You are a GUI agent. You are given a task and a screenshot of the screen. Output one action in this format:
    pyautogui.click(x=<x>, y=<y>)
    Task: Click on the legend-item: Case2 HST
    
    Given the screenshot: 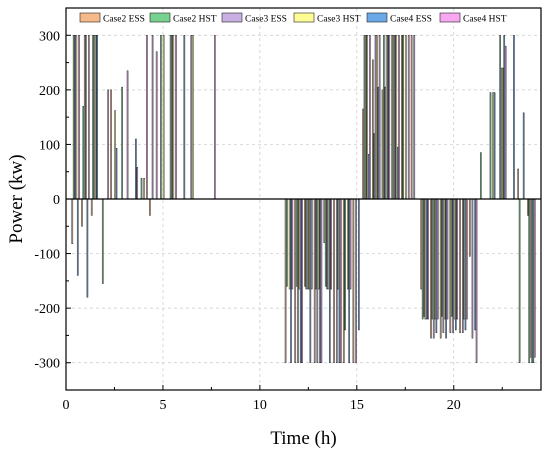 What is the action you would take?
    pyautogui.click(x=183, y=18)
    